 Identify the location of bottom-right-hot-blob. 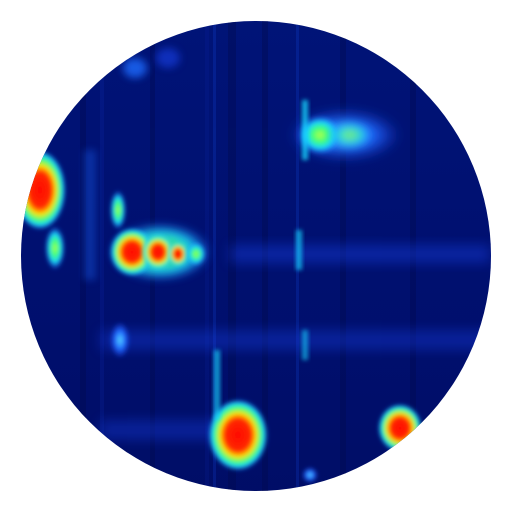
(400, 428).